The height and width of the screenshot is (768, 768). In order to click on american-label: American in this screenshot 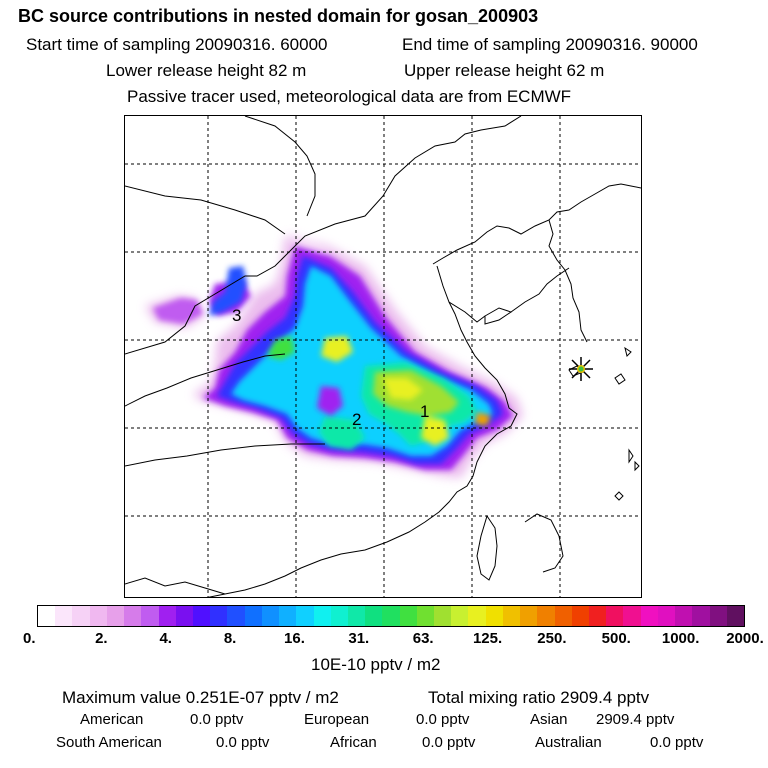, I will do `click(112, 719)`.